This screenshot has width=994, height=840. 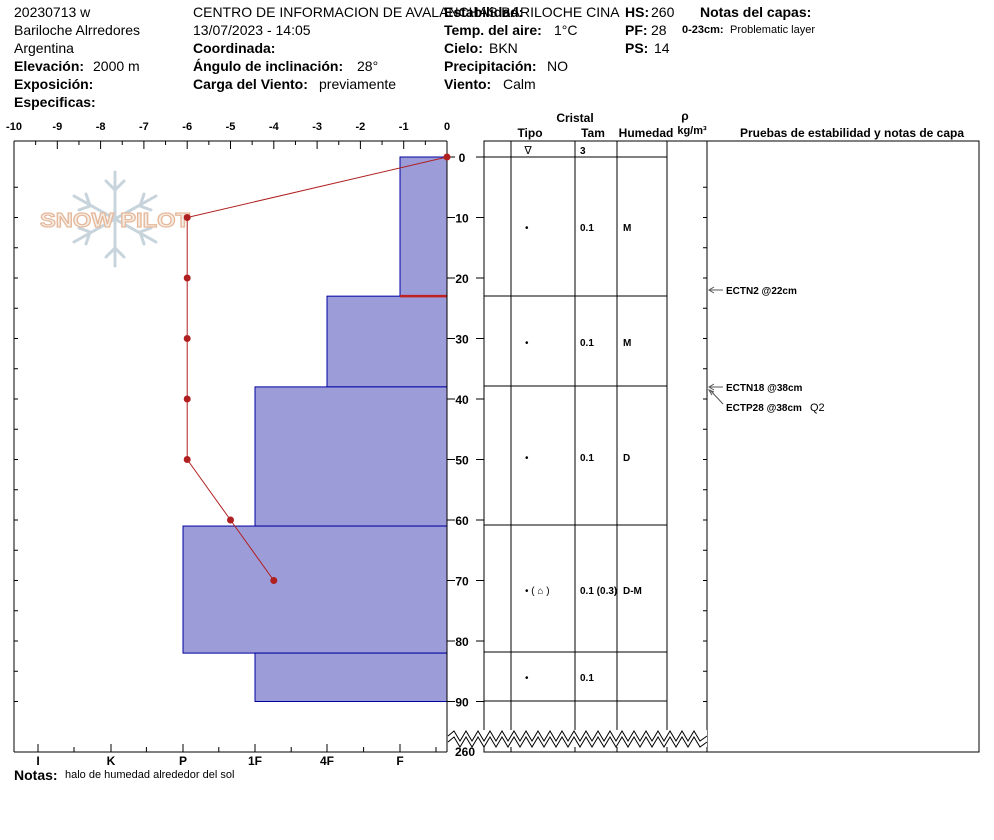 What do you see at coordinates (327, 761) in the screenshot?
I see `hardness-tick-label: 4F` at bounding box center [327, 761].